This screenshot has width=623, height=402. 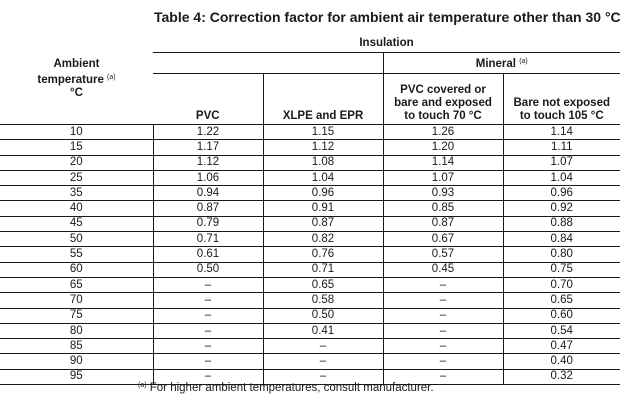 I want to click on xlpe-epr-cell: 0.76, so click(x=322, y=254).